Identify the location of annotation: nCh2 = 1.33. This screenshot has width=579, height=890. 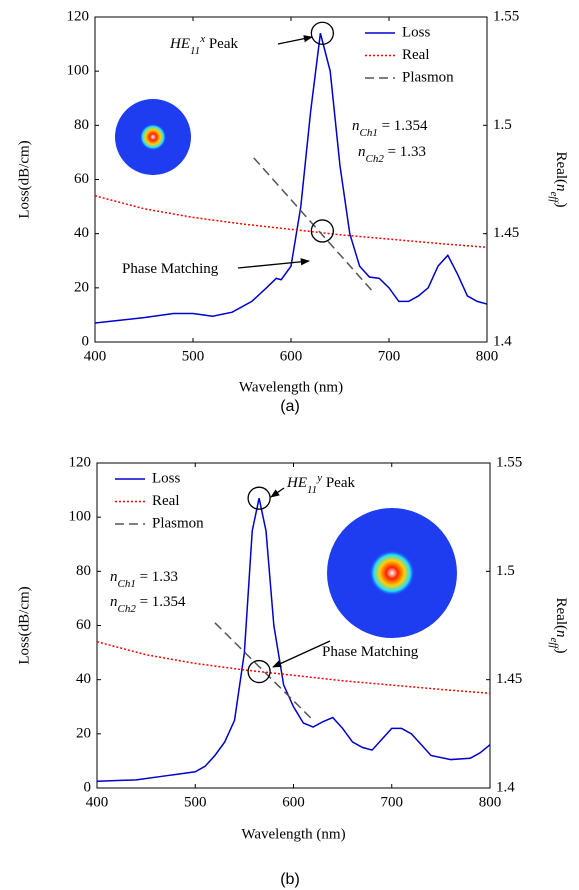
(392, 154).